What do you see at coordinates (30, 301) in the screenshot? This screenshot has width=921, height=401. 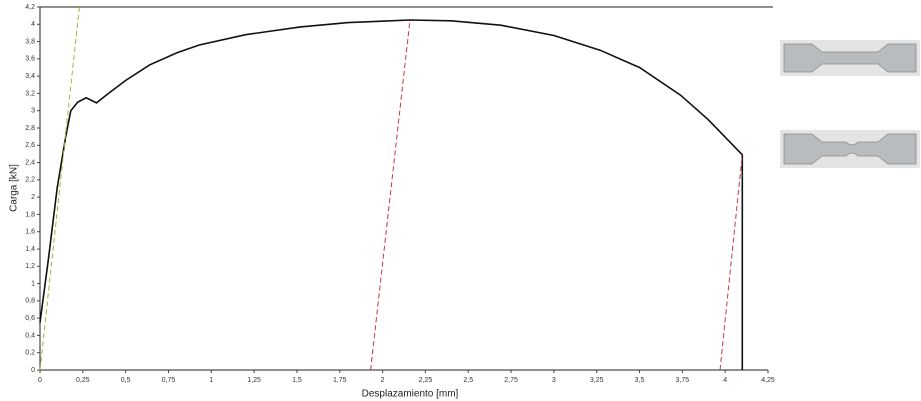 I see `y-tick-label: 0,8` at bounding box center [30, 301].